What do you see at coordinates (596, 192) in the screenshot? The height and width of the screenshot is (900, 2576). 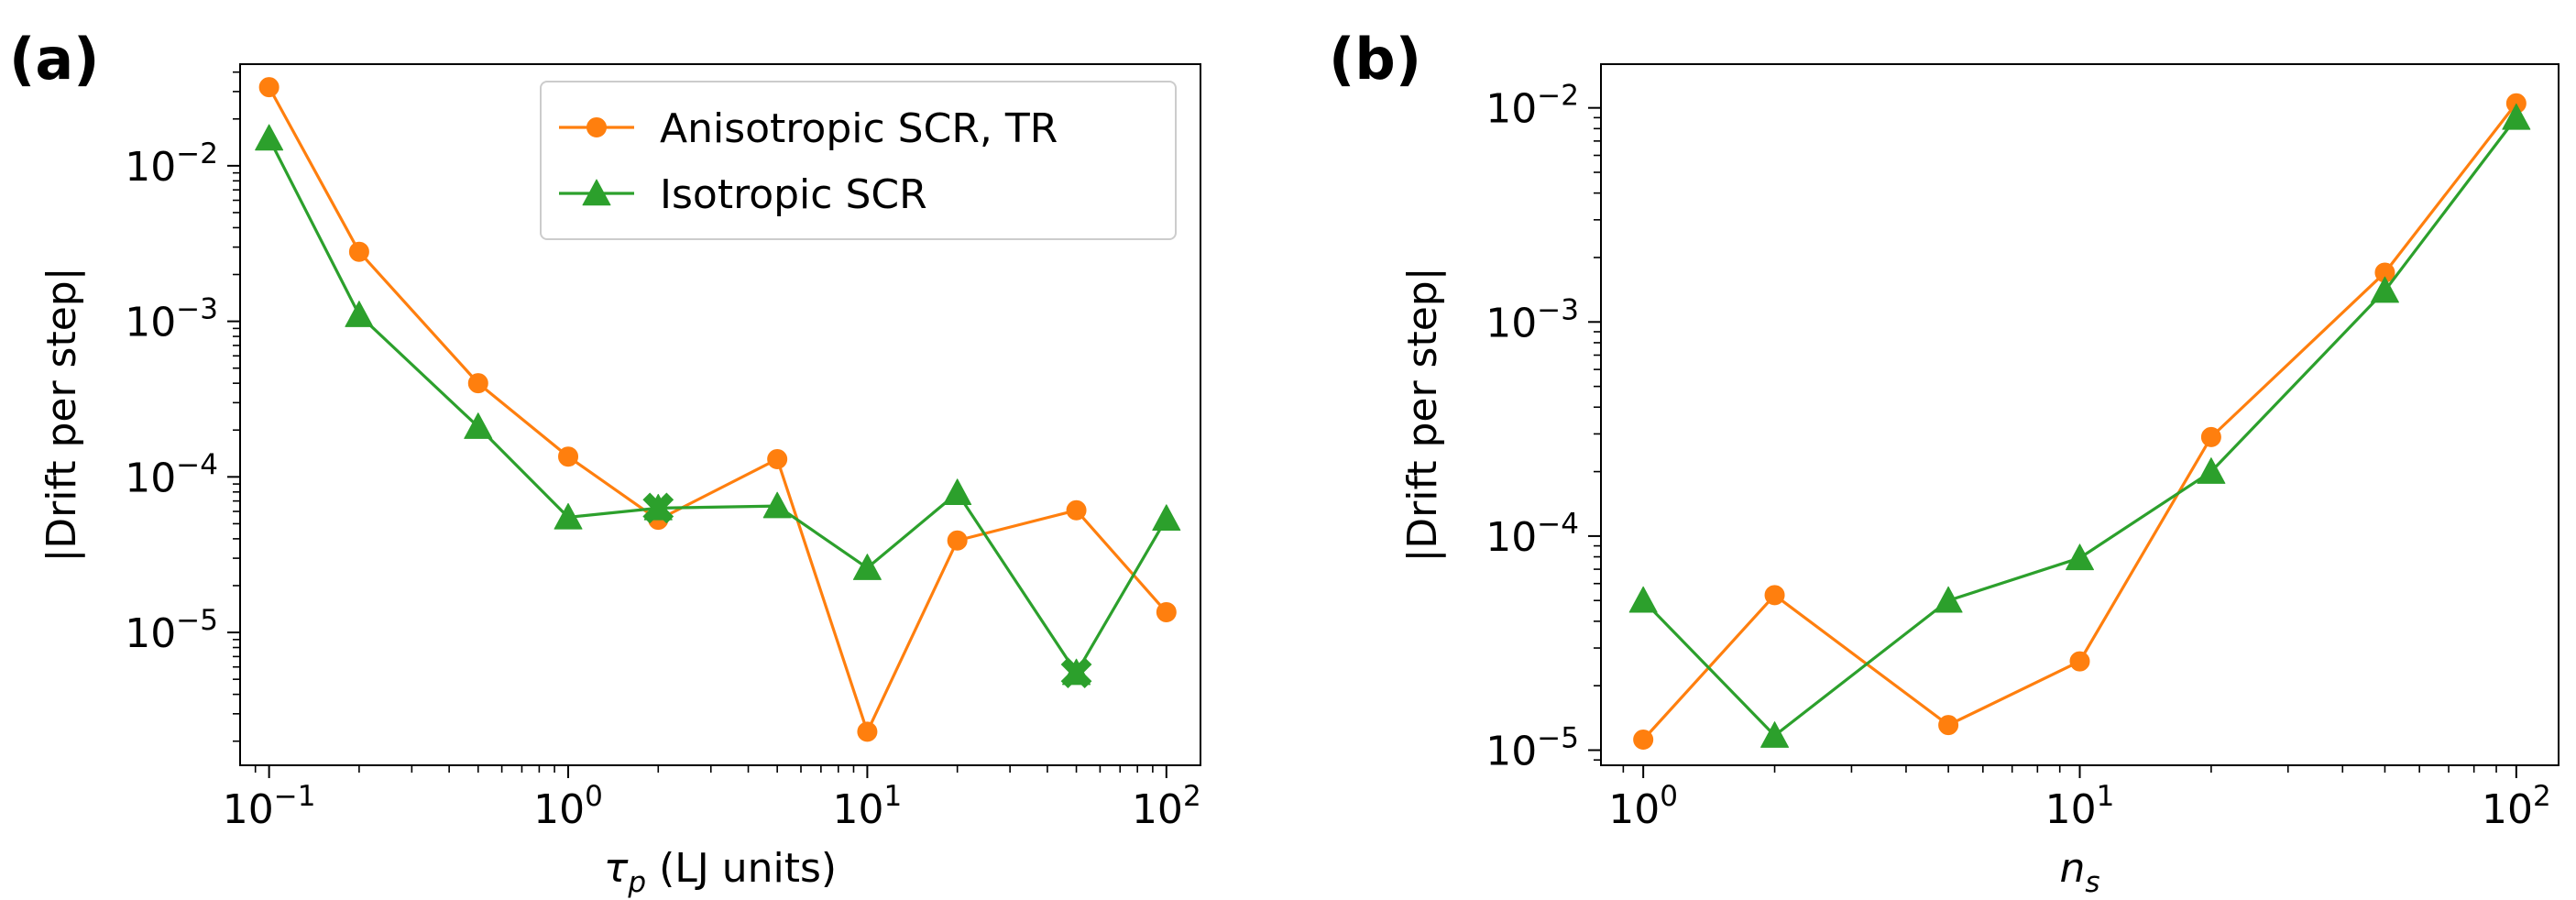 I see `legend-triangle-marker` at bounding box center [596, 192].